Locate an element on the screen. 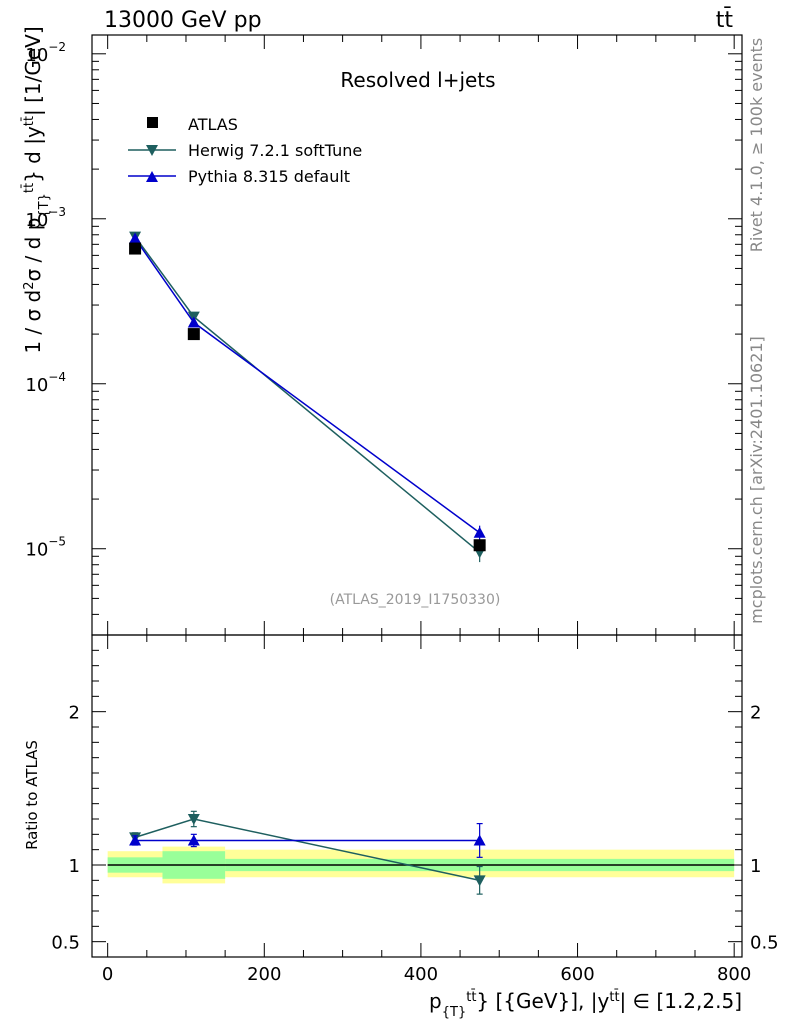 This screenshot has width=786, height=1024. ratio-x-tick-label: 600 is located at coordinates (577, 974).